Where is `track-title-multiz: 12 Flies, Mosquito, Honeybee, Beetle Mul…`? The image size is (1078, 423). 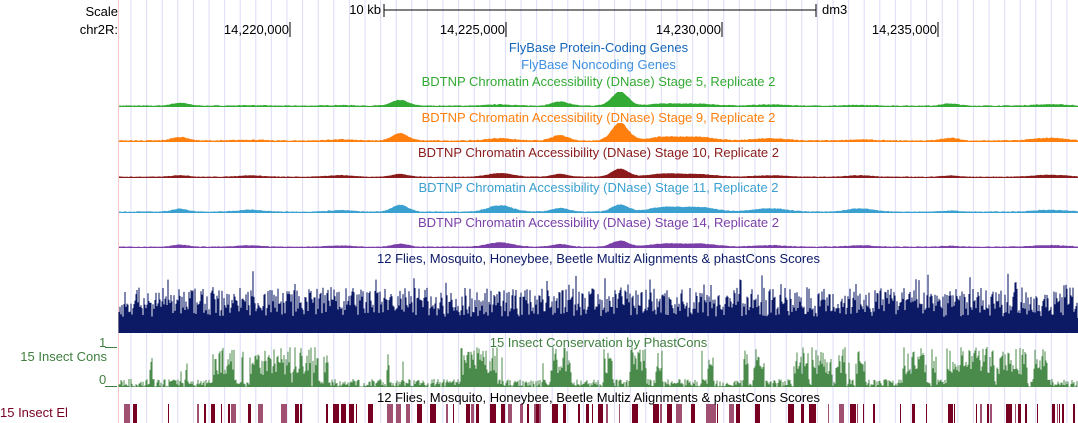 track-title-multiz: 12 Flies, Mosquito, Honeybee, Beetle Mul… is located at coordinates (598, 258).